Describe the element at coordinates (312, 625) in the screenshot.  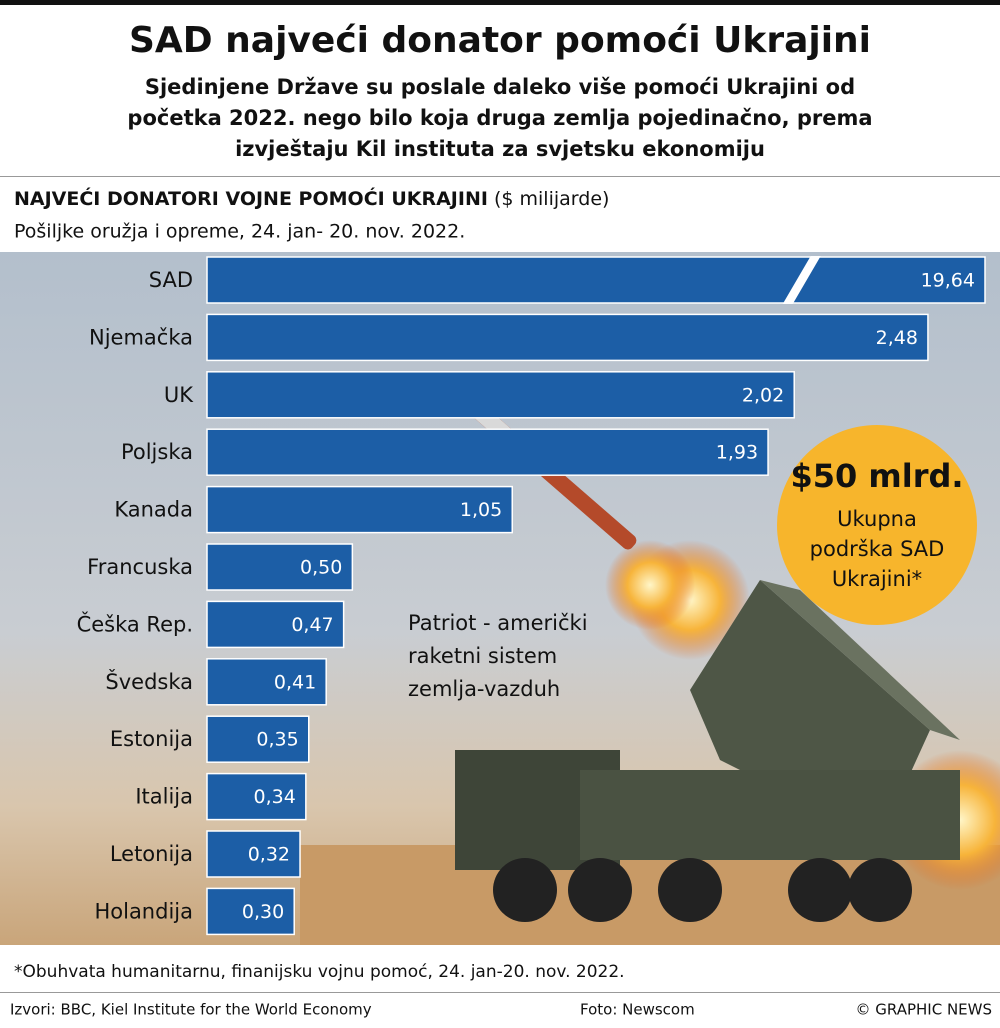
I see `value-label: 0,47` at that location.